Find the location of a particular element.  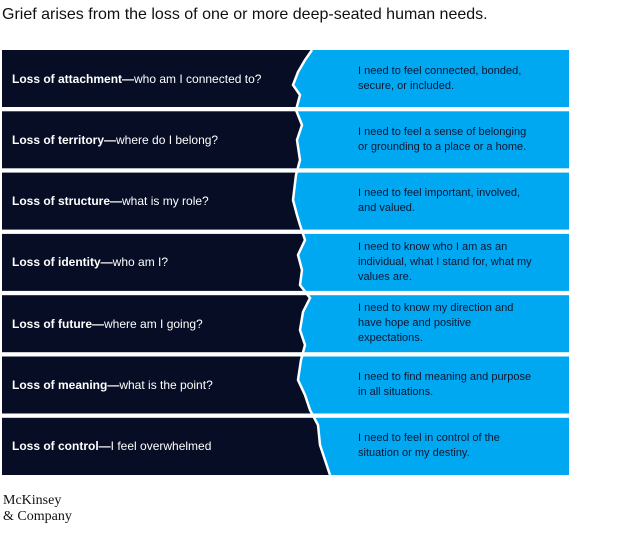

logo-line: McKinsey is located at coordinates (32, 500).